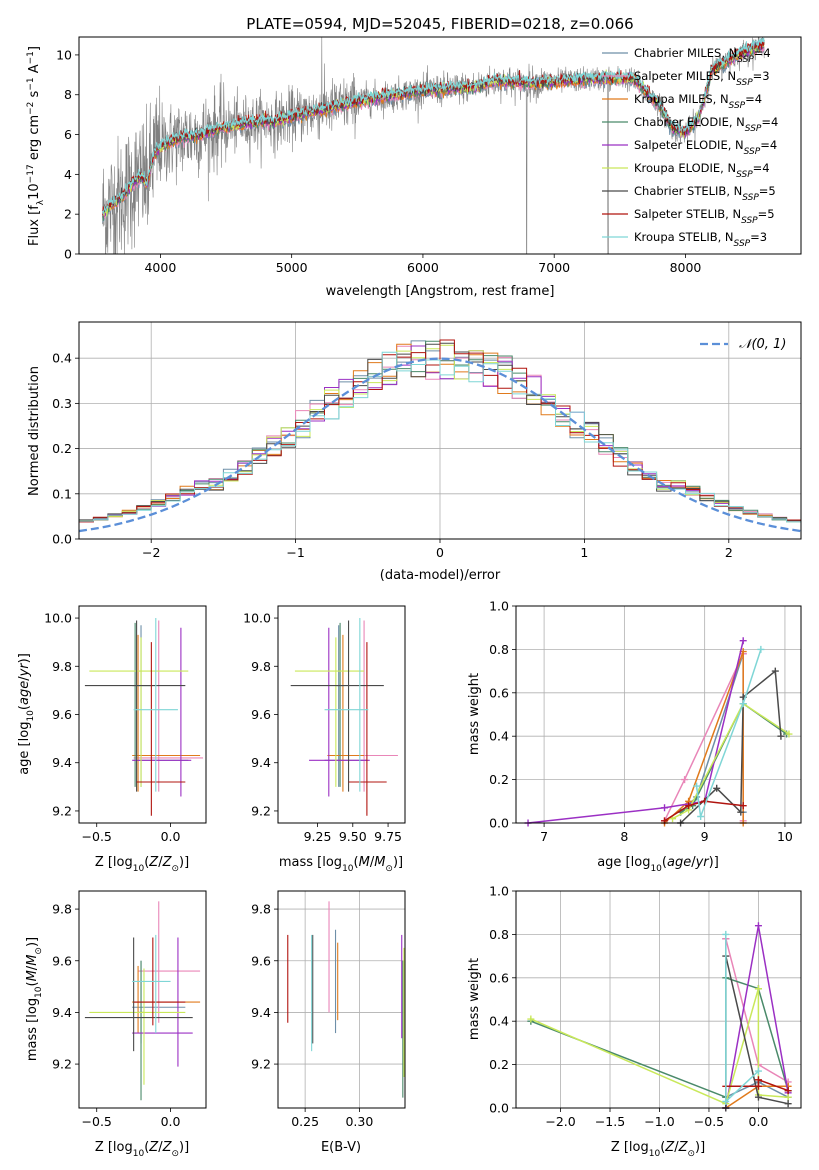  Describe the element at coordinates (64, 54) in the screenshot. I see `y-tick-label: 10` at that location.